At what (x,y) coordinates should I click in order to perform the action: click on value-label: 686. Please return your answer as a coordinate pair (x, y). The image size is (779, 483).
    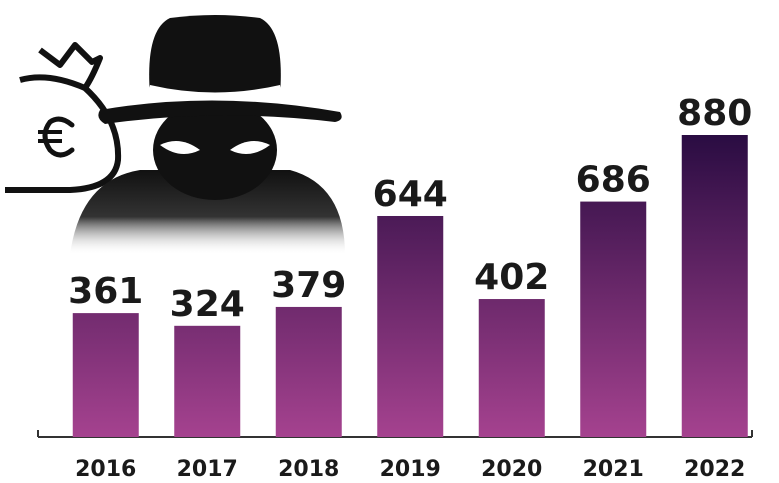
    Looking at the image, I should click on (613, 180).